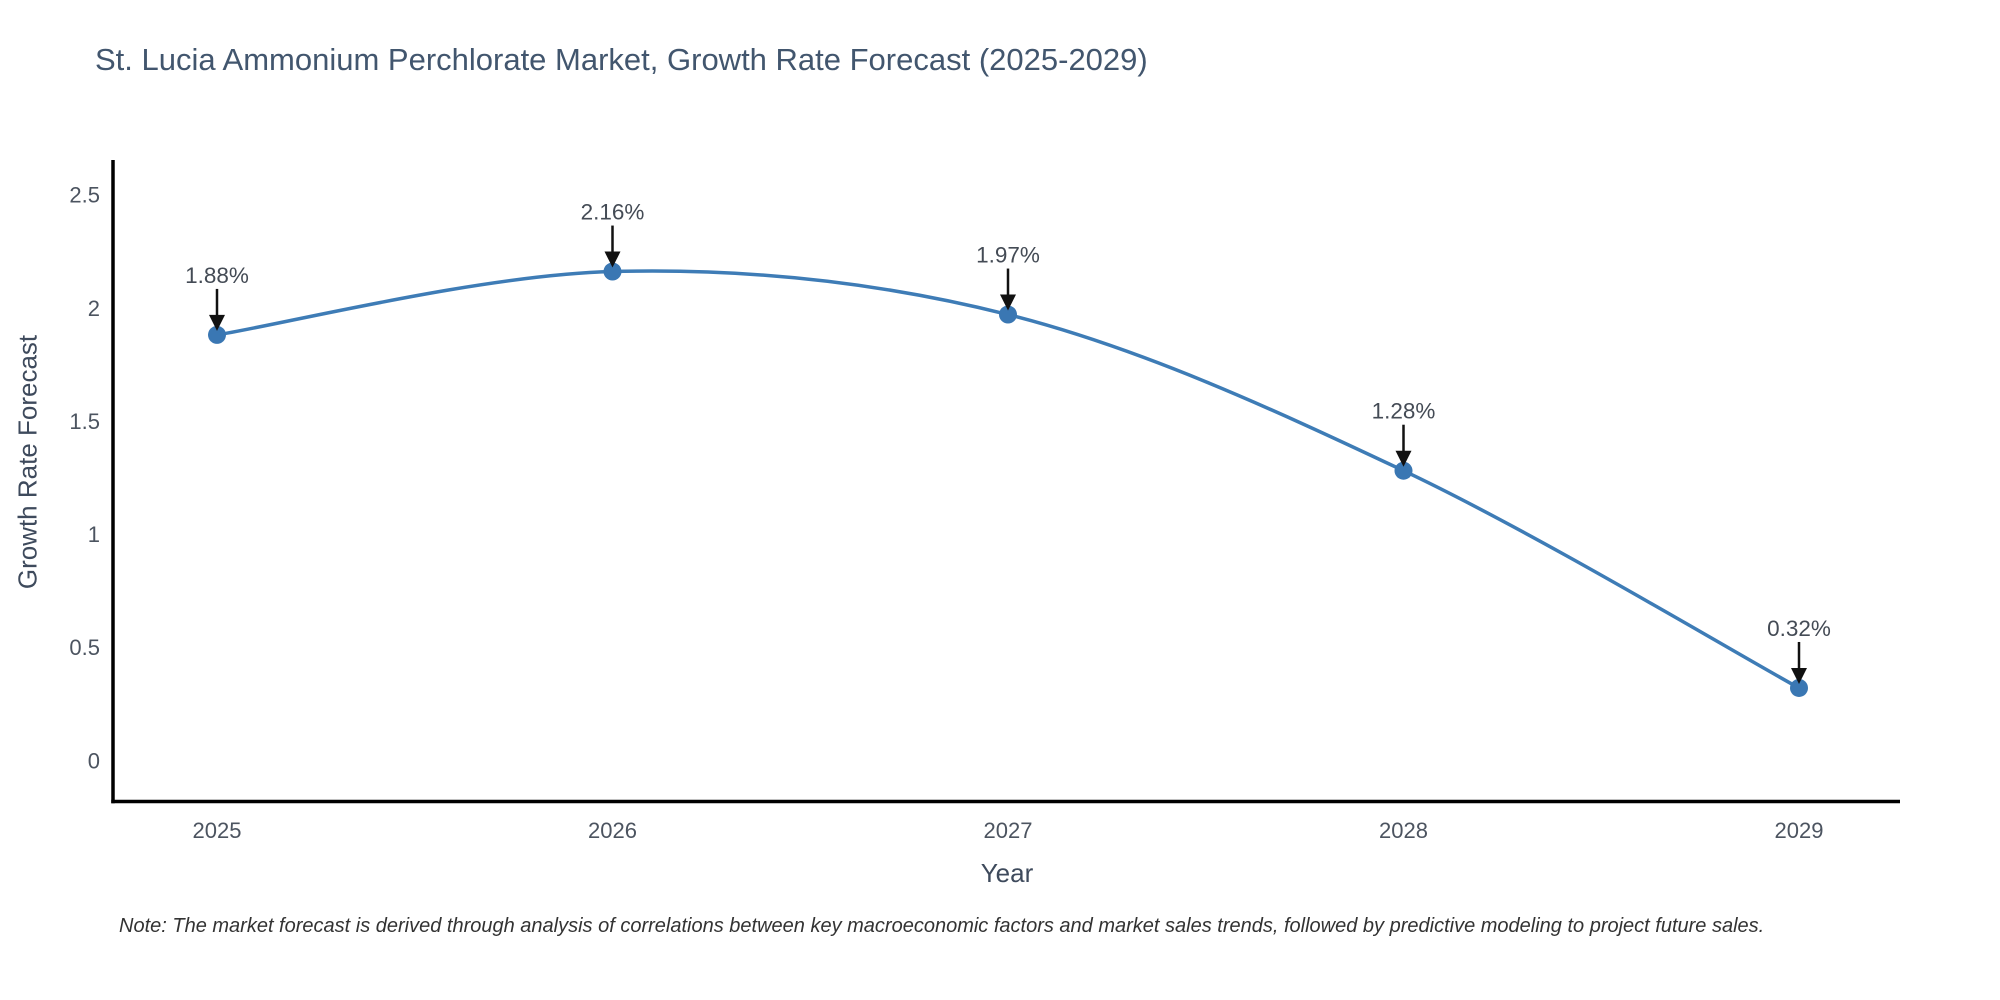 Image resolution: width=2000 pixels, height=1000 pixels. Describe the element at coordinates (1799, 628) in the screenshot. I see `annotation-label: 0.32%` at that location.